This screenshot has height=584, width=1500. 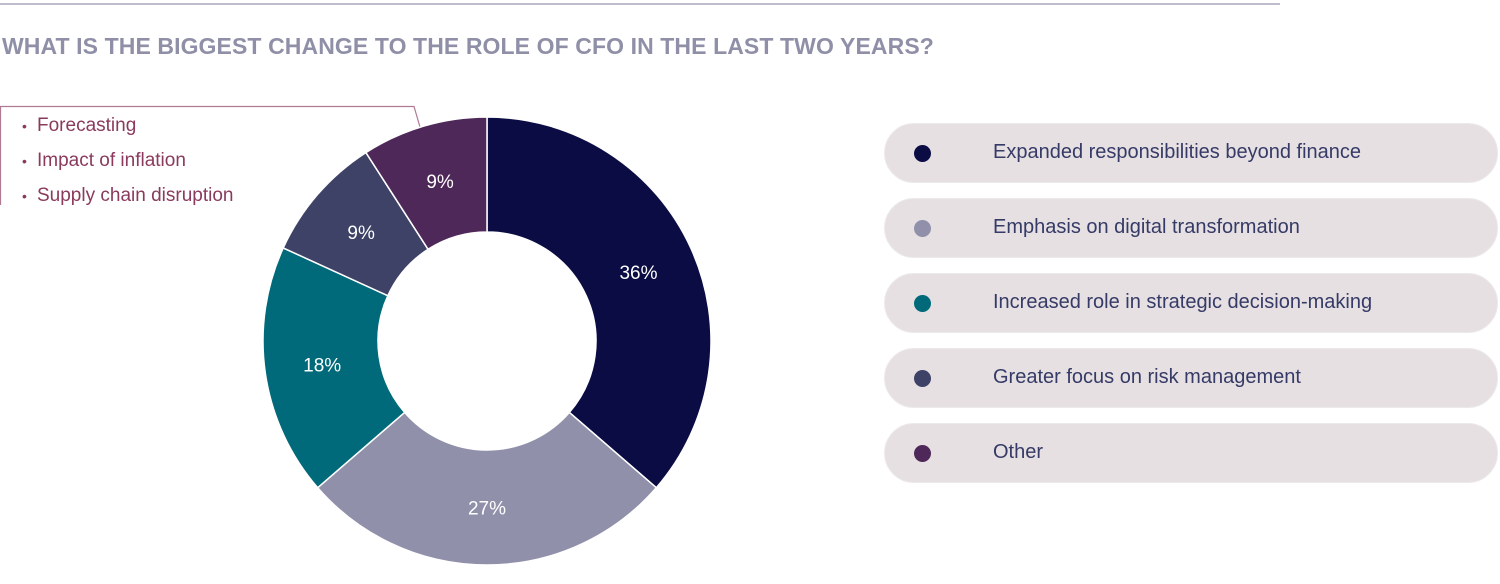 What do you see at coordinates (1146, 227) in the screenshot?
I see `legend-label: Emphasis on digital transformation` at bounding box center [1146, 227].